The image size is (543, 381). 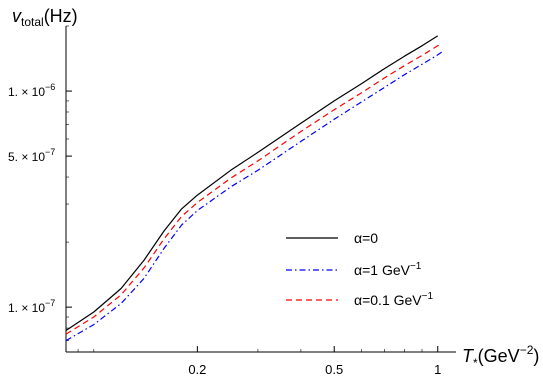 I want to click on y-axis-label: vtotal(Hz), so click(x=45, y=17).